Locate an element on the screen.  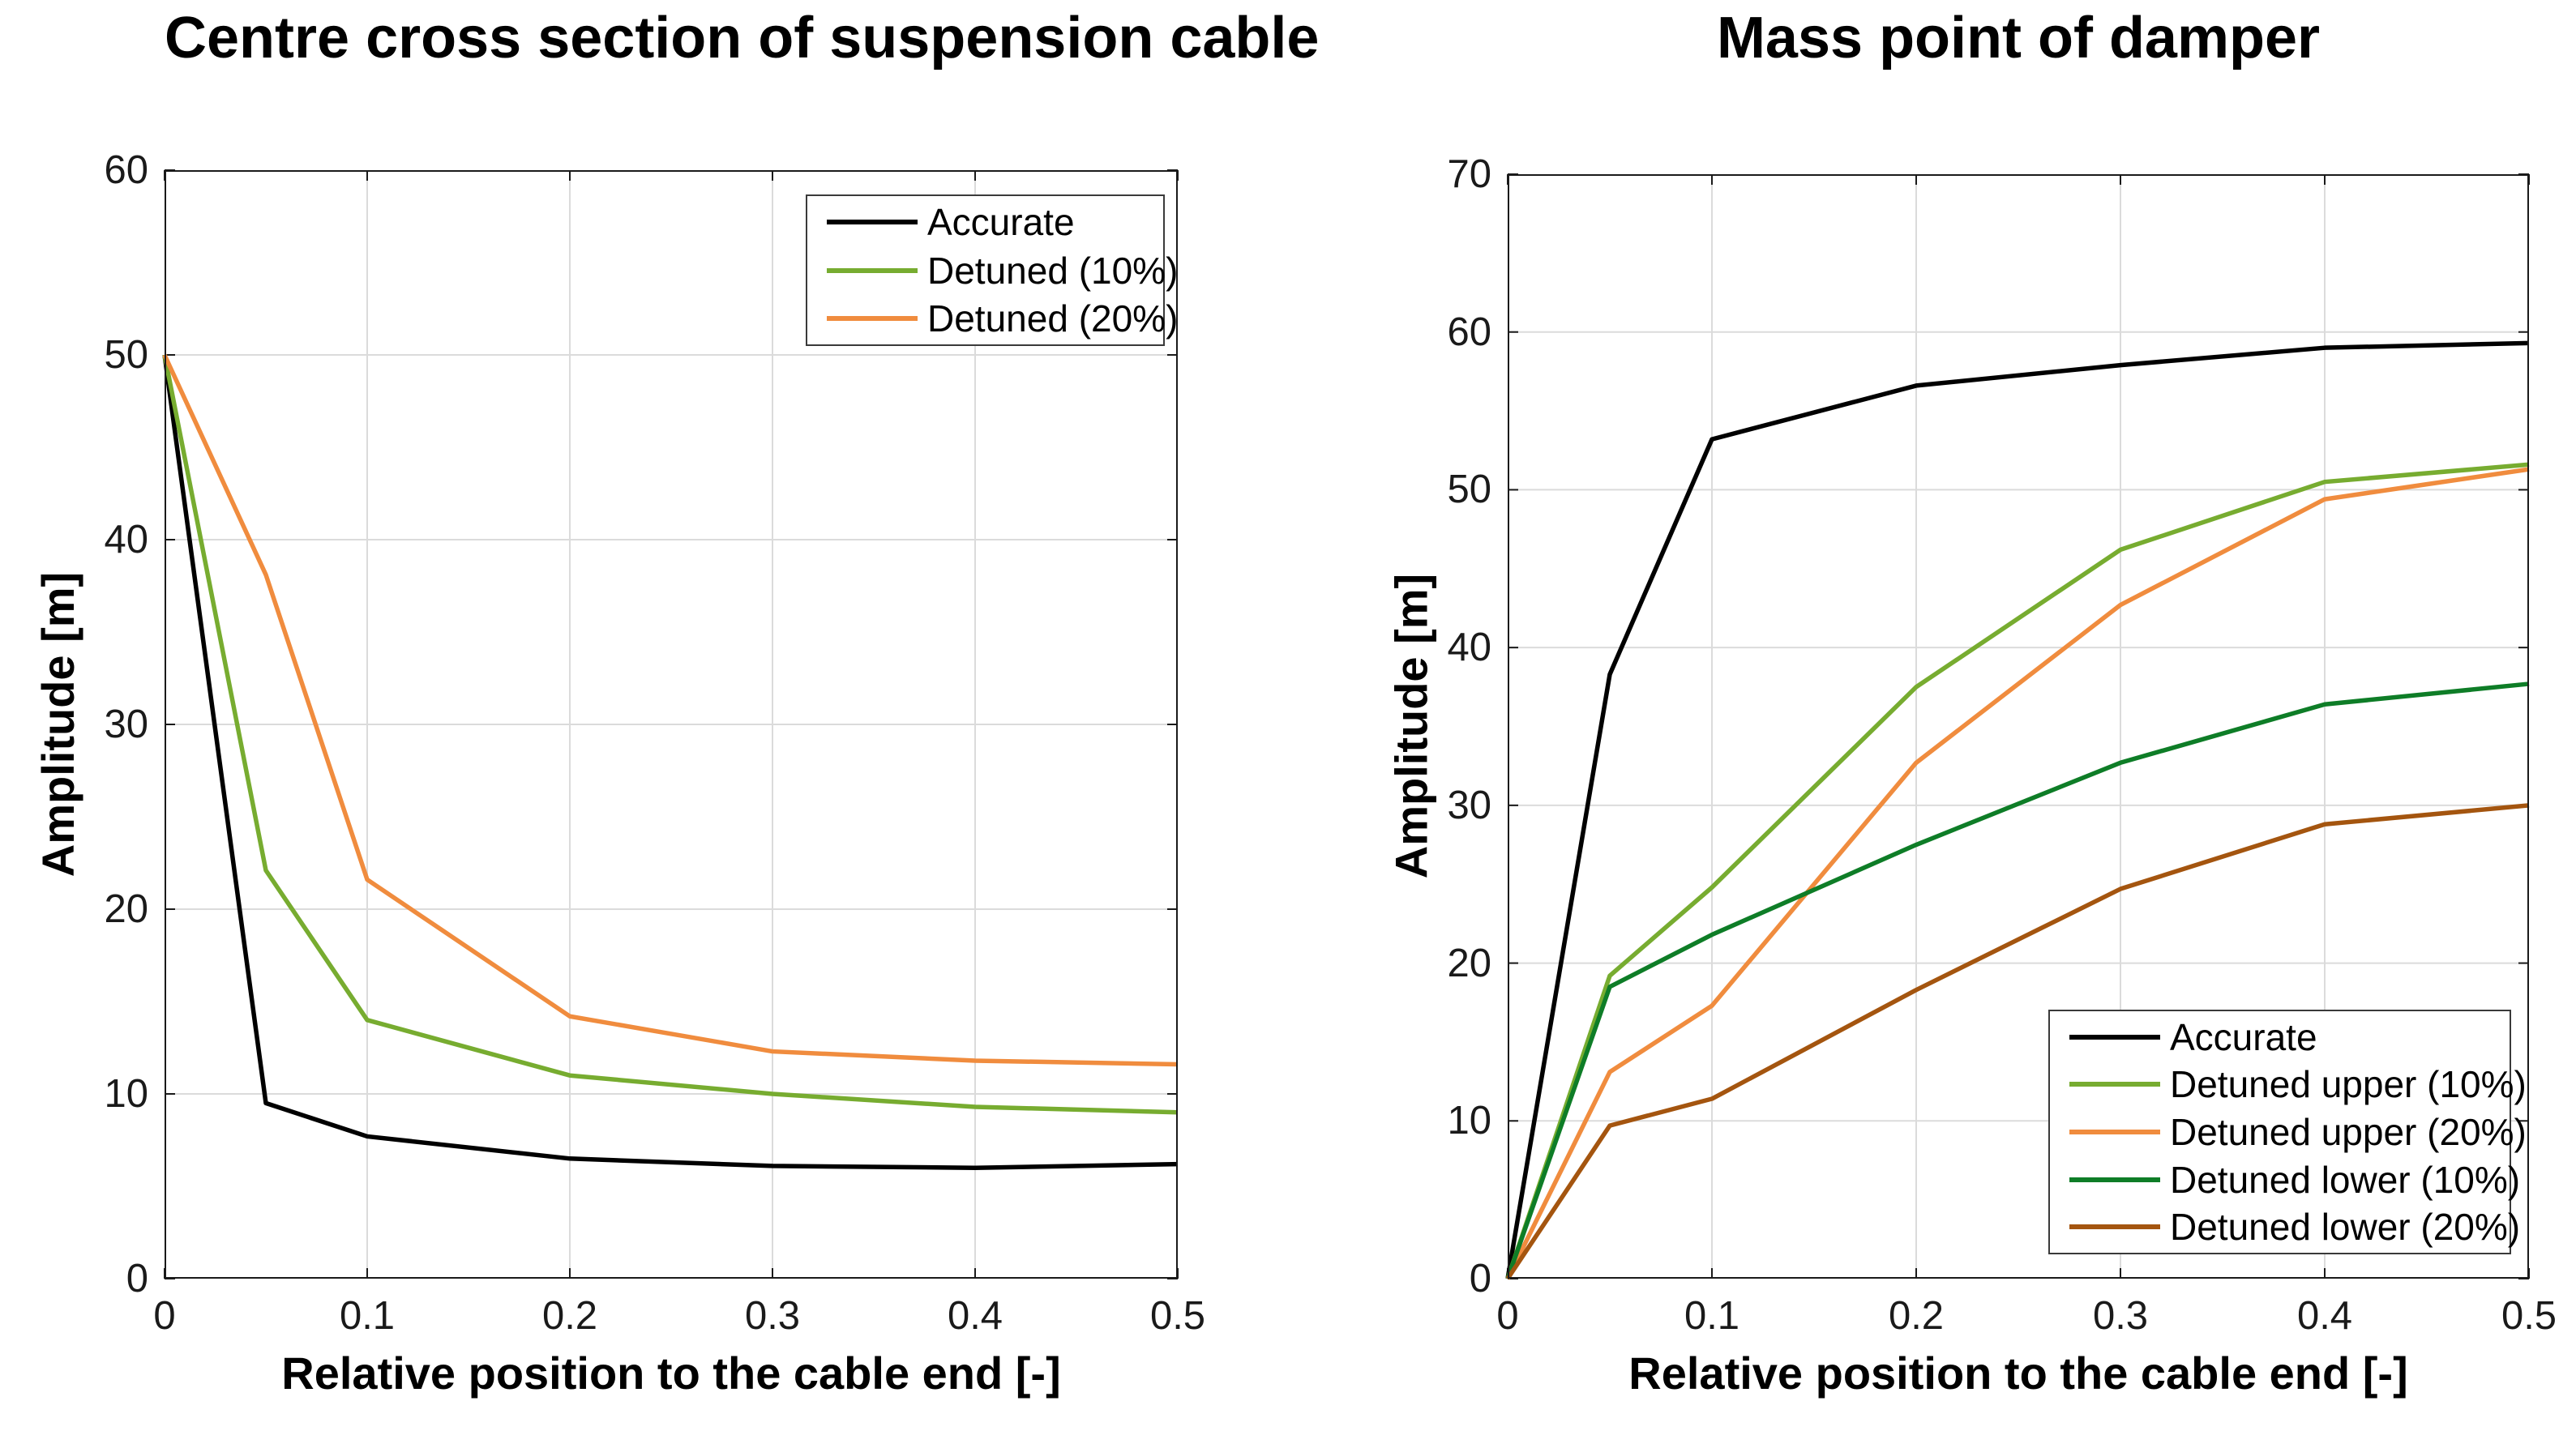
right-x-axis-label: Relative position to the cable end [-] is located at coordinates (2018, 1373).